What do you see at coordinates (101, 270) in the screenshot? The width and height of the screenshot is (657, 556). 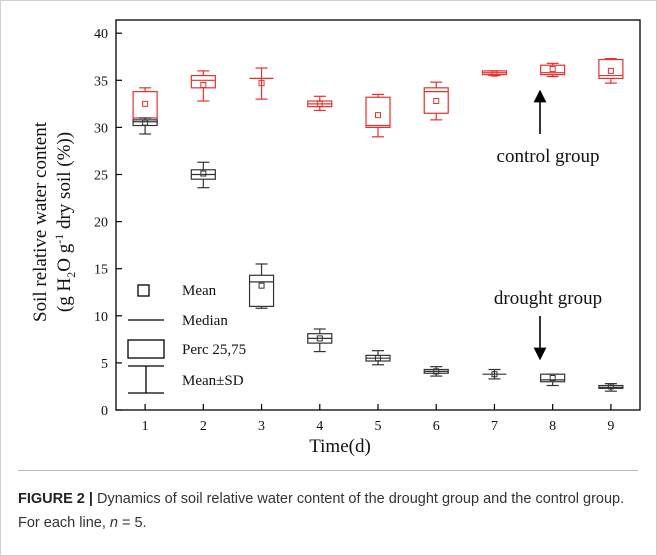 I see `y-tick-label: 15` at bounding box center [101, 270].